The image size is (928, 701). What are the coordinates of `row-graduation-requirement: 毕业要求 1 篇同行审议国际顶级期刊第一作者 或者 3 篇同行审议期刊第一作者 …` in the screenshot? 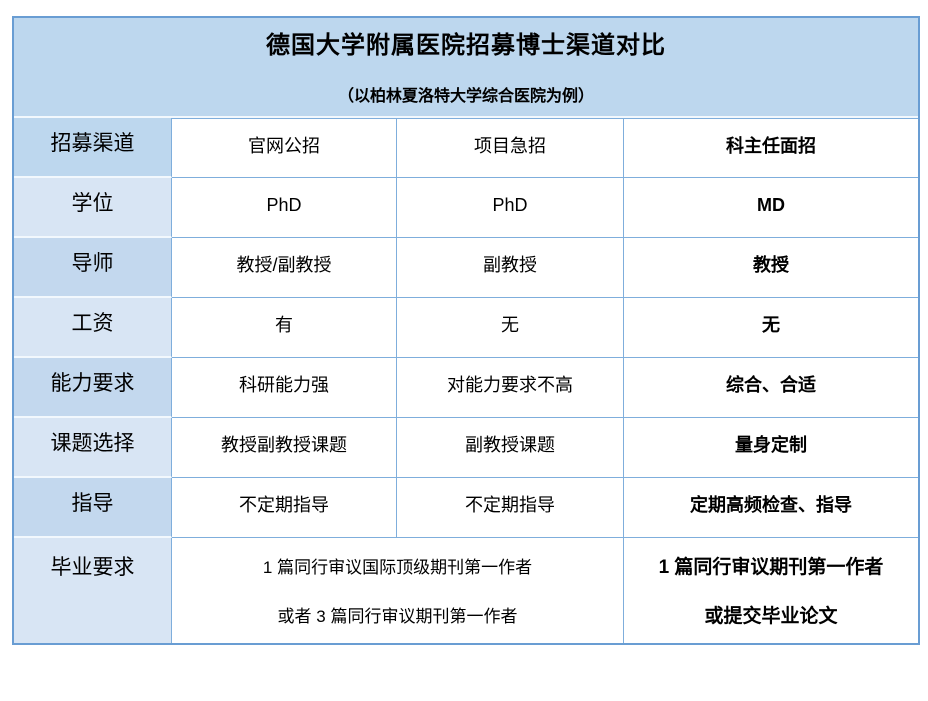 It's located at (466, 590).